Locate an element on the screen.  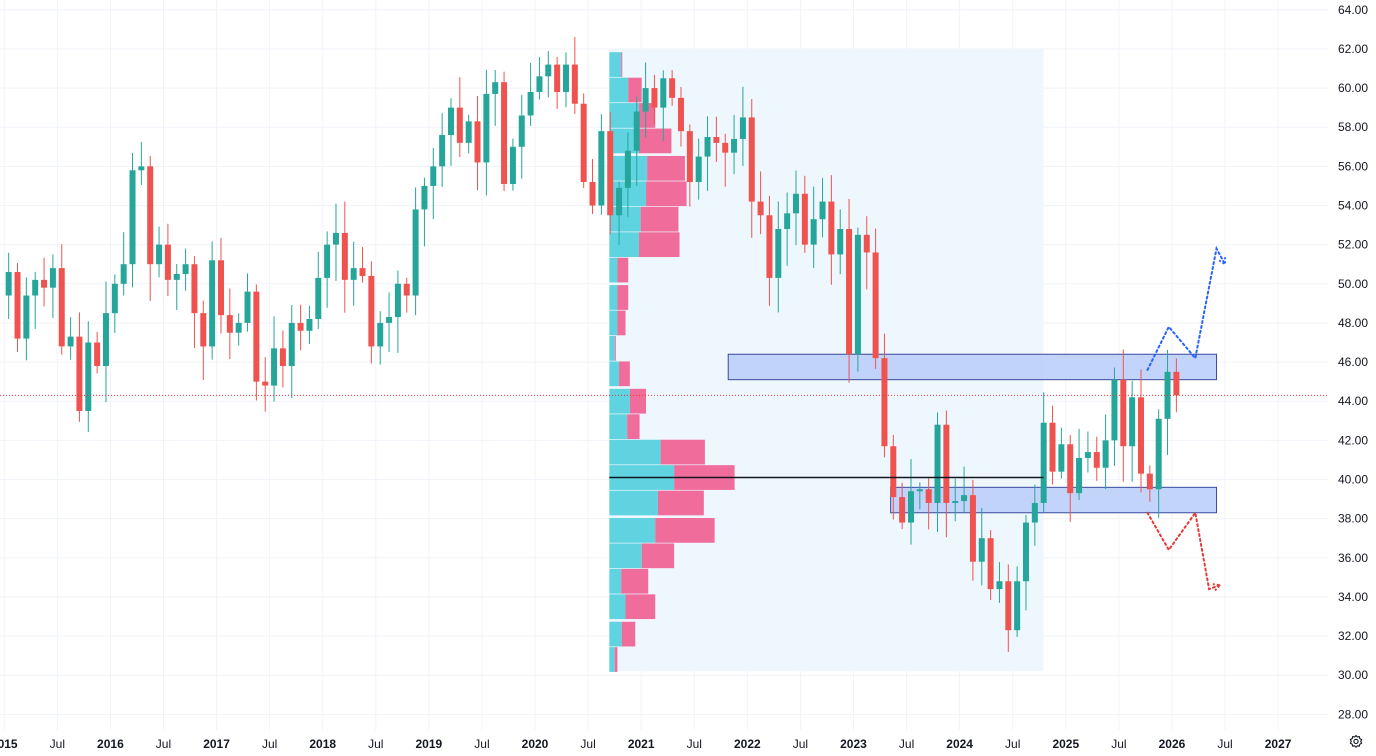
time-tick-label: 2024 is located at coordinates (959, 744).